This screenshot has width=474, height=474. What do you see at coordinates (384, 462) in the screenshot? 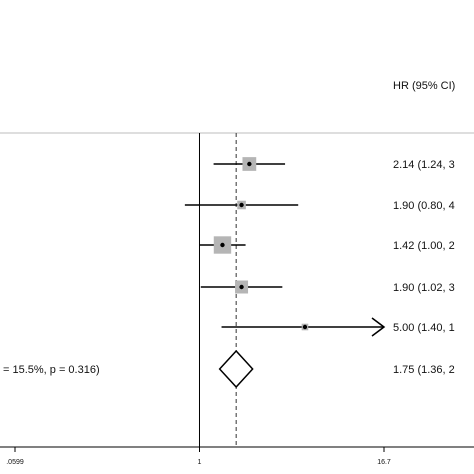
I see `x-tick-label: 16.7` at bounding box center [384, 462].